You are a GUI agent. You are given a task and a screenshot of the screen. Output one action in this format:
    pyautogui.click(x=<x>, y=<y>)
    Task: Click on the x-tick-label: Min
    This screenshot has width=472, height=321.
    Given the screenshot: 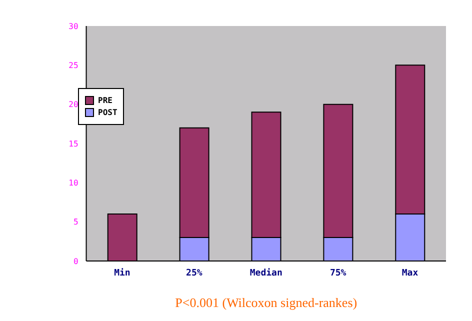 What is the action you would take?
    pyautogui.click(x=122, y=272)
    